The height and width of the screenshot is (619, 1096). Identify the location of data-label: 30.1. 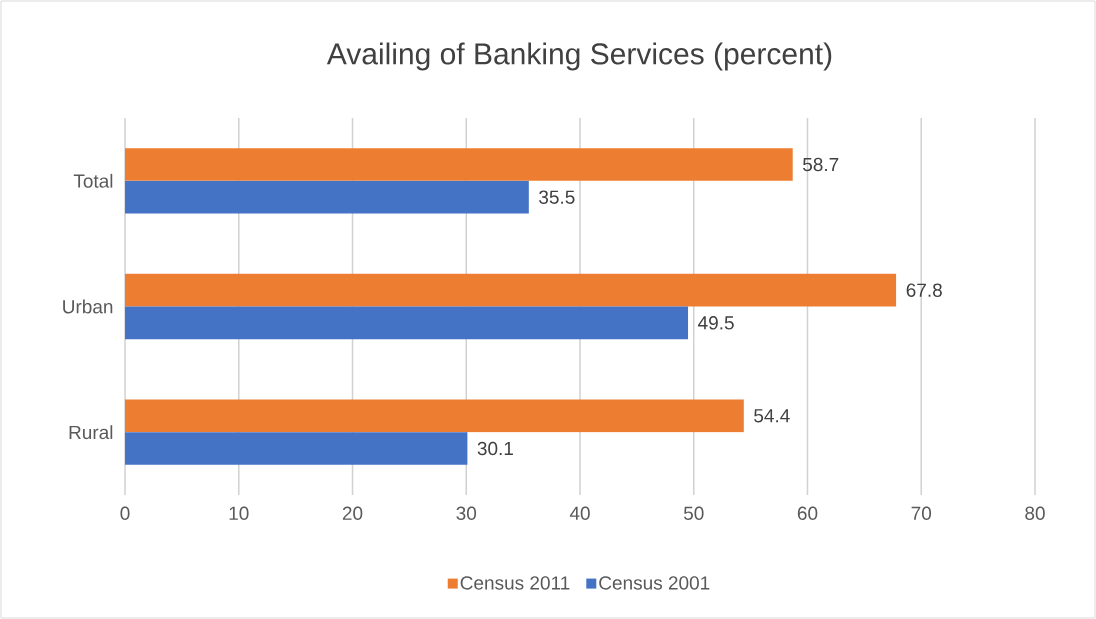
(495, 448).